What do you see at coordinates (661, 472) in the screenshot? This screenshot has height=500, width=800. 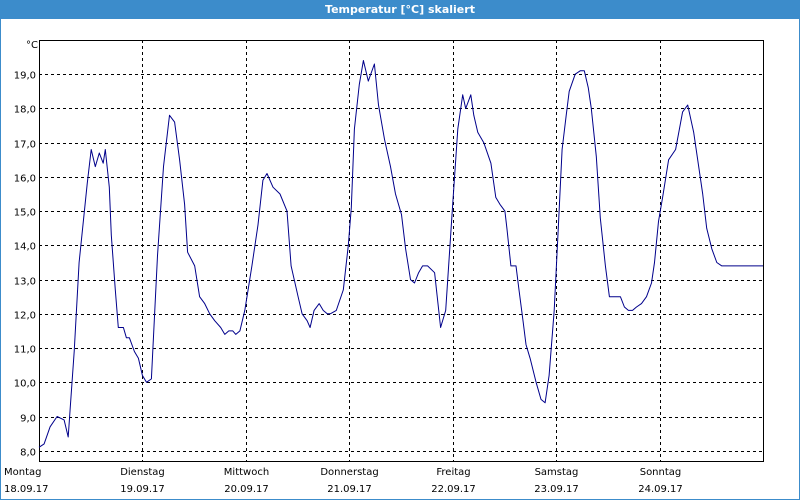 I see `x-tick-weekday: Sonntag` at bounding box center [661, 472].